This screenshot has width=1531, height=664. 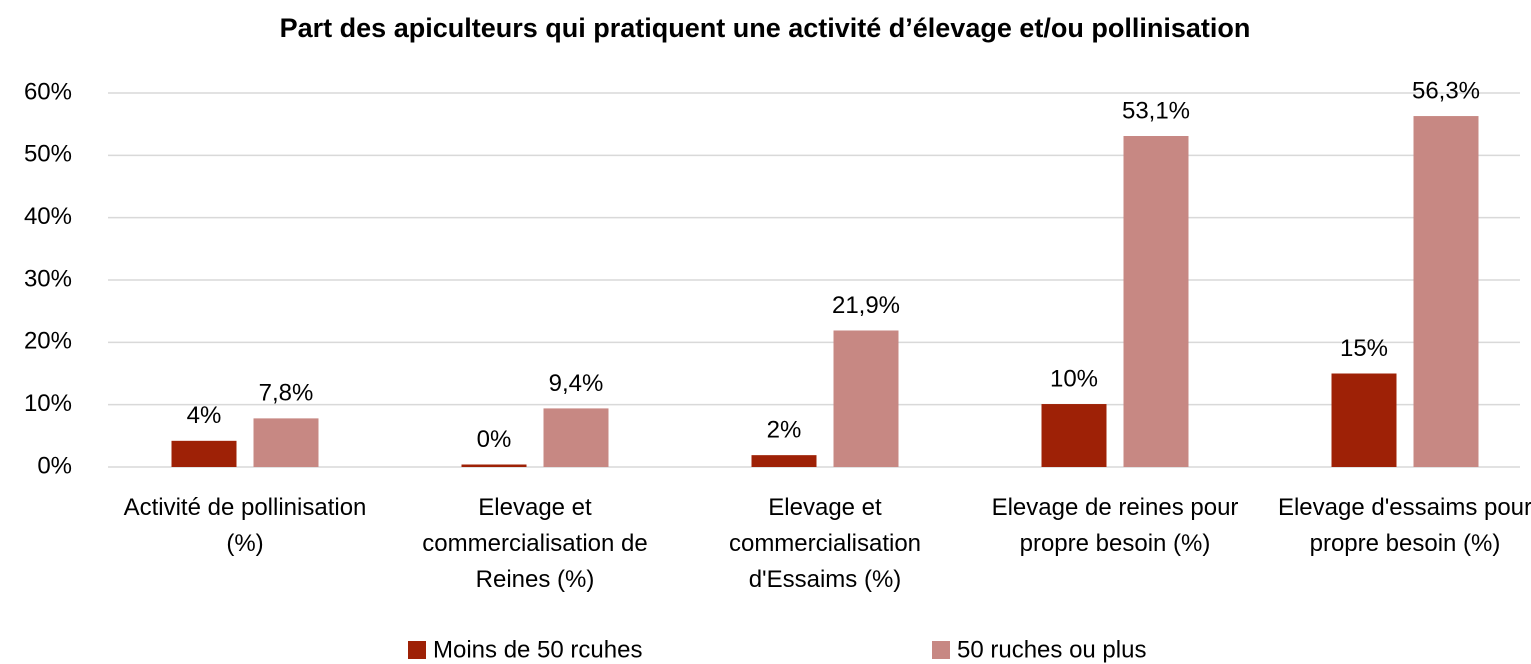 What do you see at coordinates (48, 403) in the screenshot?
I see `y-tick-label: 10%` at bounding box center [48, 403].